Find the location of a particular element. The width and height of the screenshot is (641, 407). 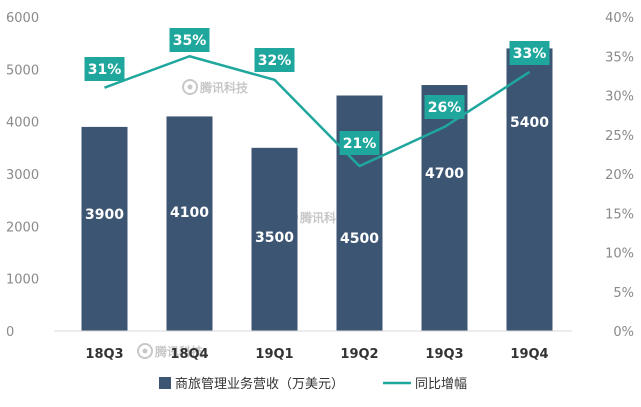

right-axis: 0% 5% 10% 15% 20% 25% 30% 35% 40% is located at coordinates (619, 175).